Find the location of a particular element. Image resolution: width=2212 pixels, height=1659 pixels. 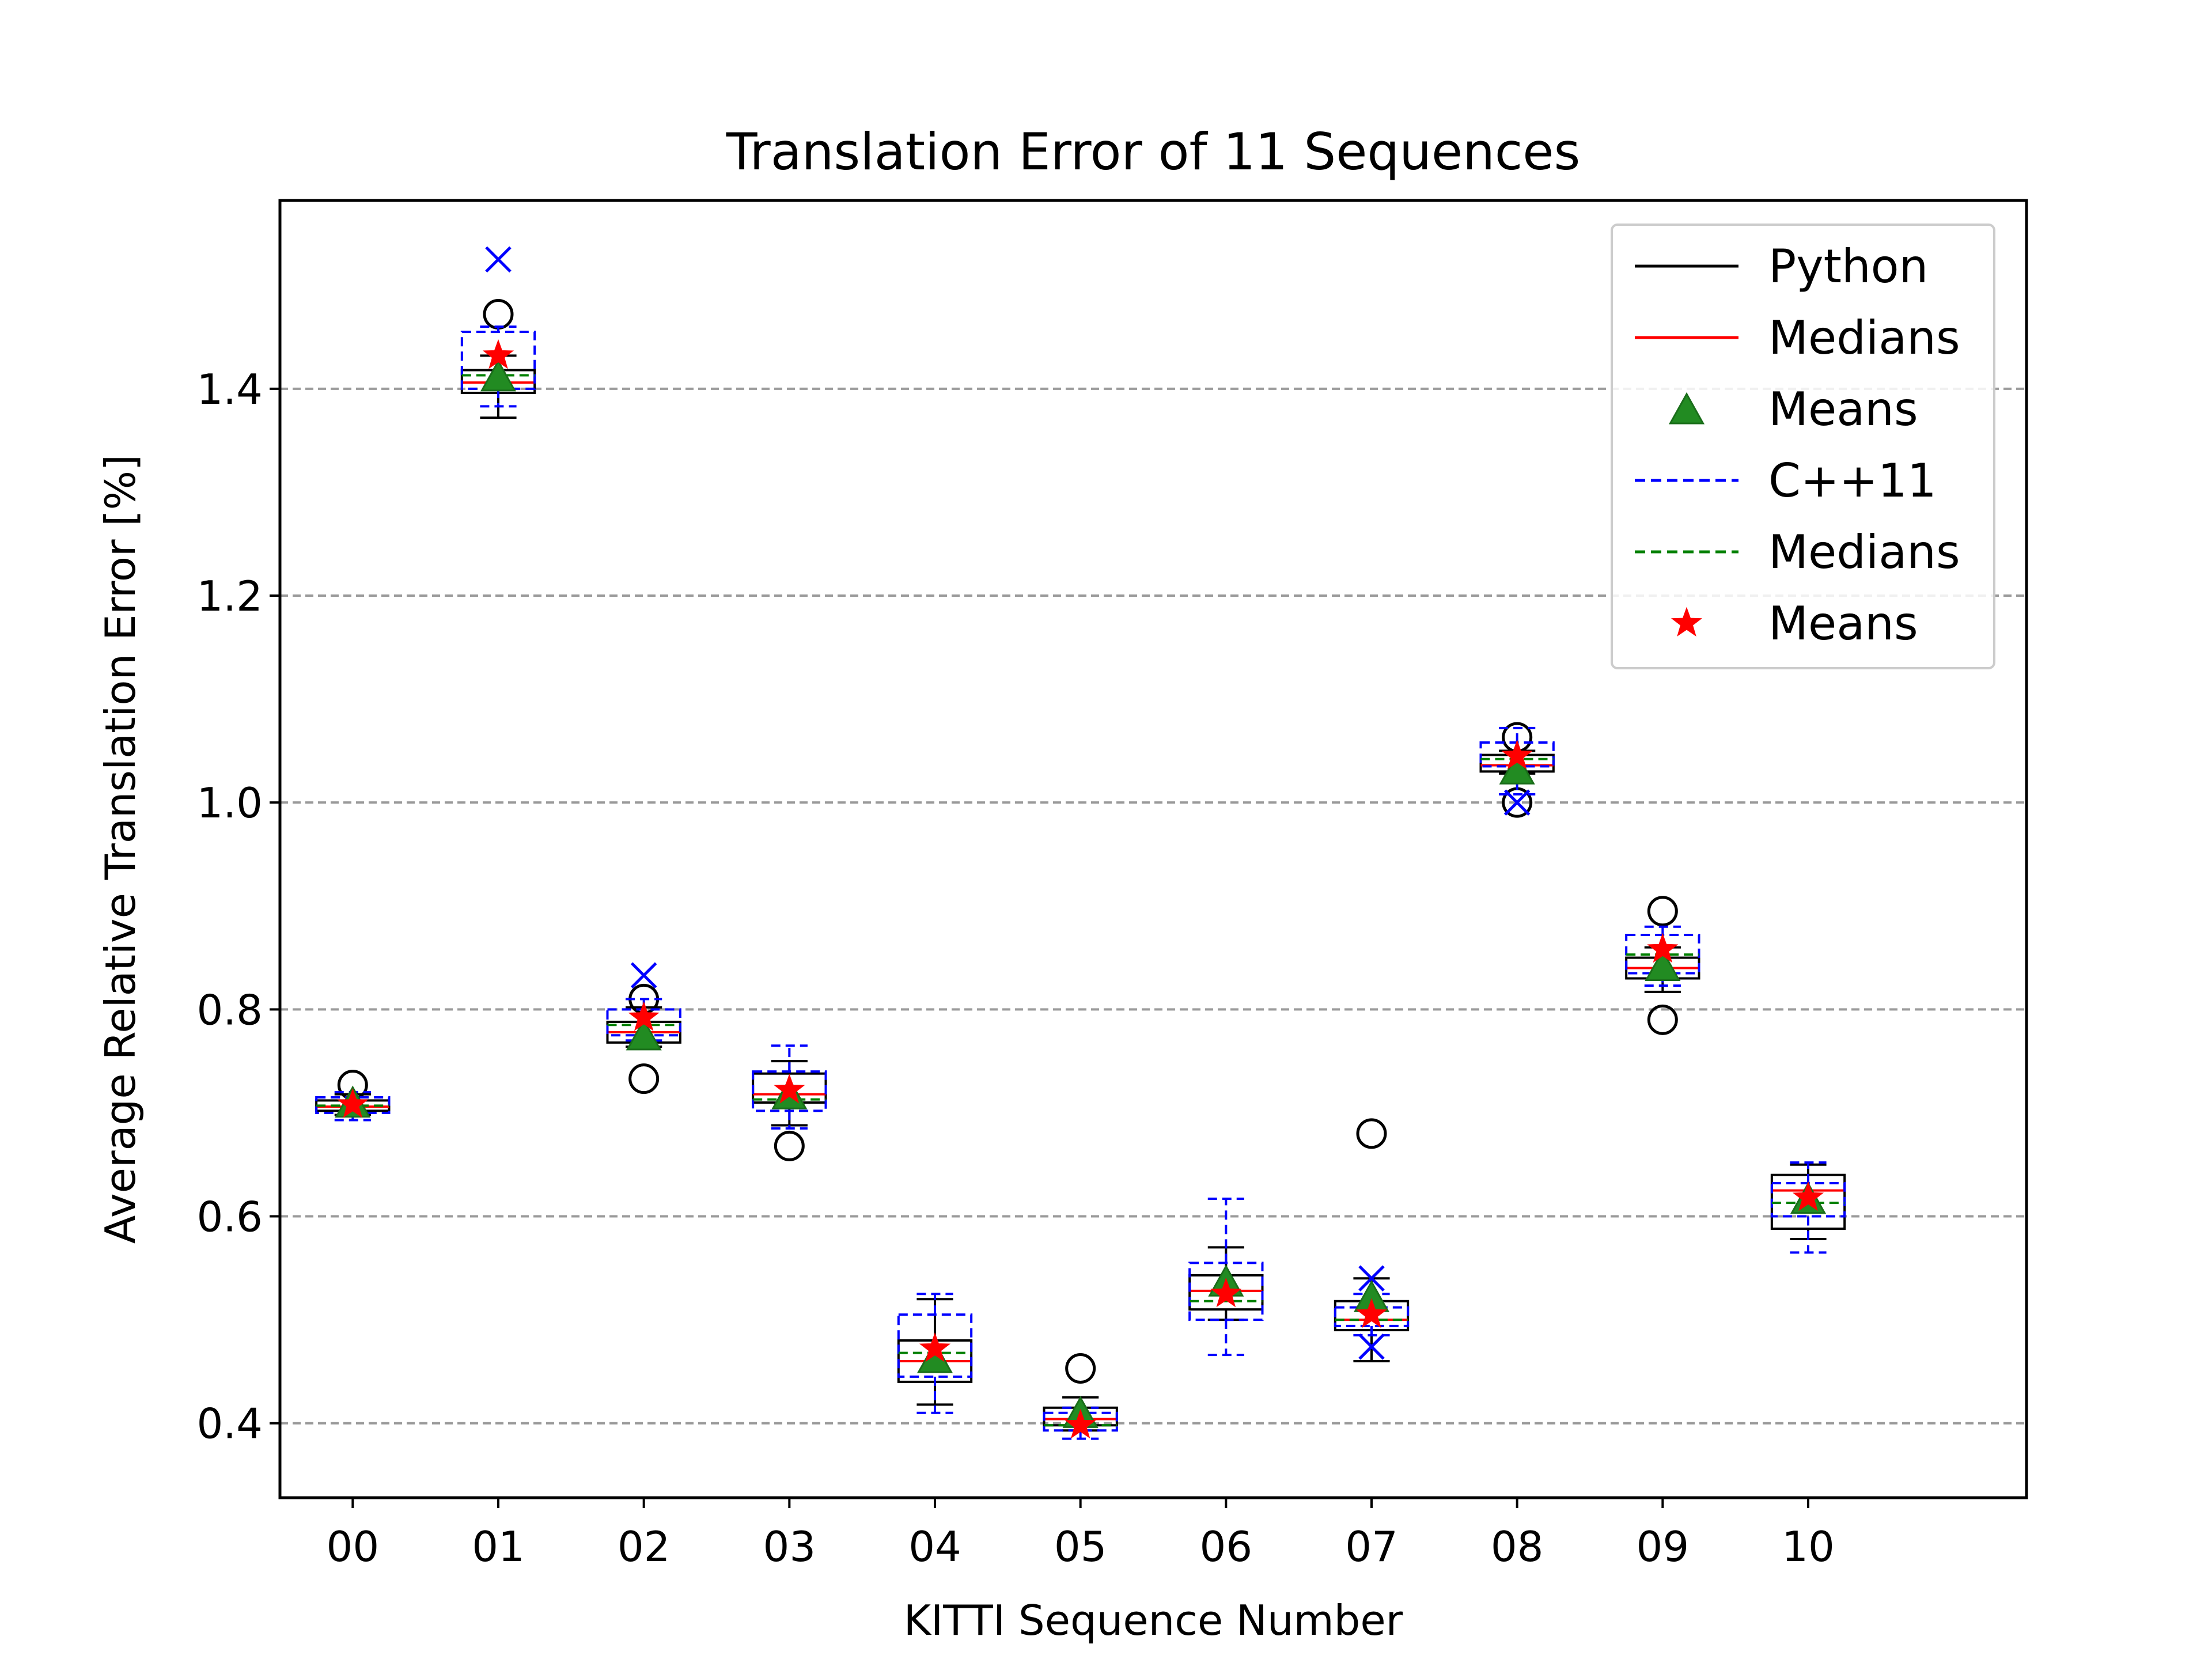

y-tick-label: 0.8 is located at coordinates (229, 1010).